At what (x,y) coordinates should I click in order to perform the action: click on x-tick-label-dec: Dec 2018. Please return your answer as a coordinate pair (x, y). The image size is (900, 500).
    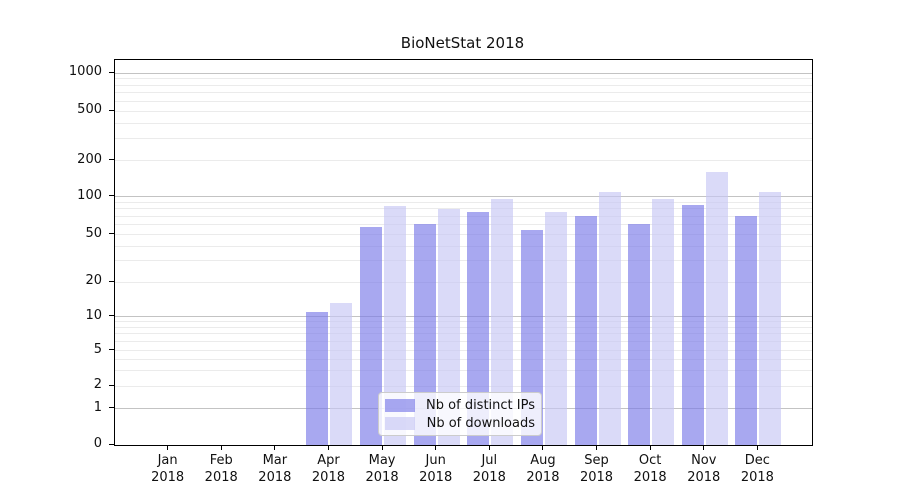
    Looking at the image, I should click on (757, 469).